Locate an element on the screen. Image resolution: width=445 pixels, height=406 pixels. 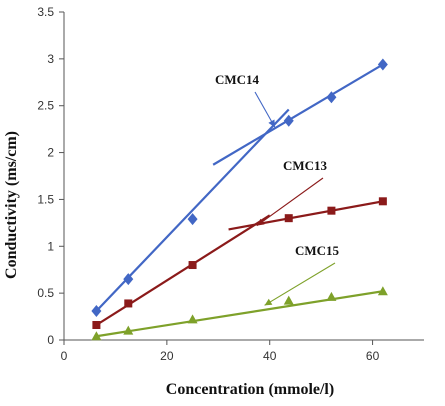
x-tick-label: 40 is located at coordinates (270, 356).